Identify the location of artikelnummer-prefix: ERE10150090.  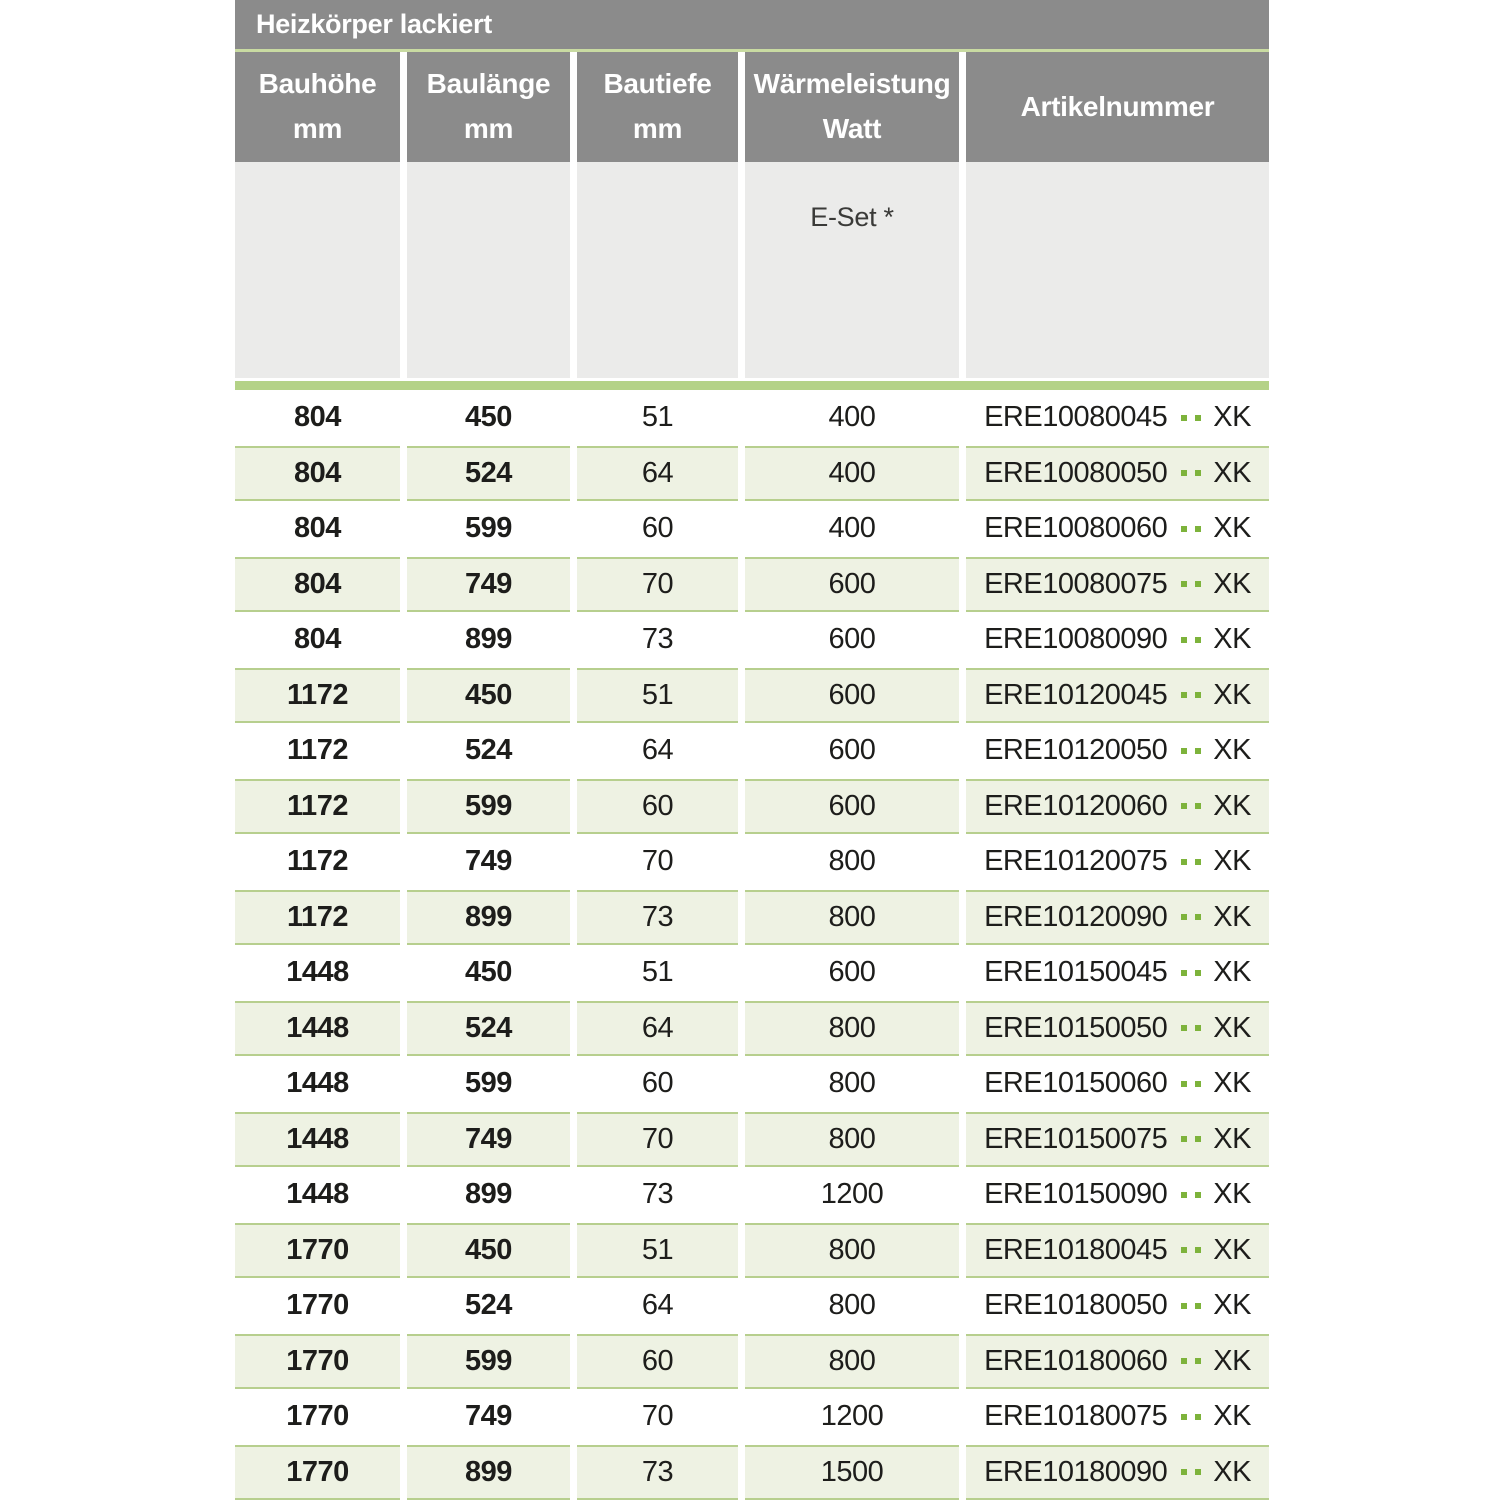
(1076, 1194).